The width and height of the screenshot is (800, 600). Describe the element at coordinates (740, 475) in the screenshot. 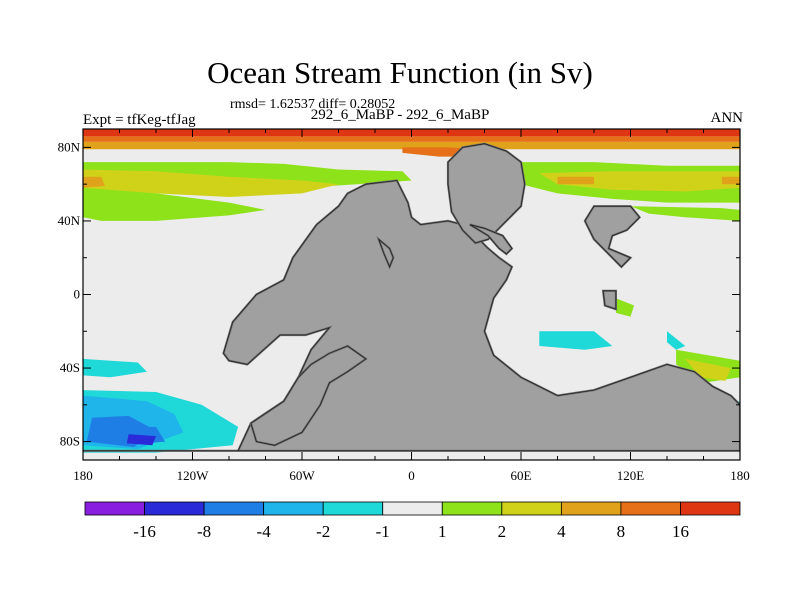

I see `x-tick-label-6: 180` at that location.